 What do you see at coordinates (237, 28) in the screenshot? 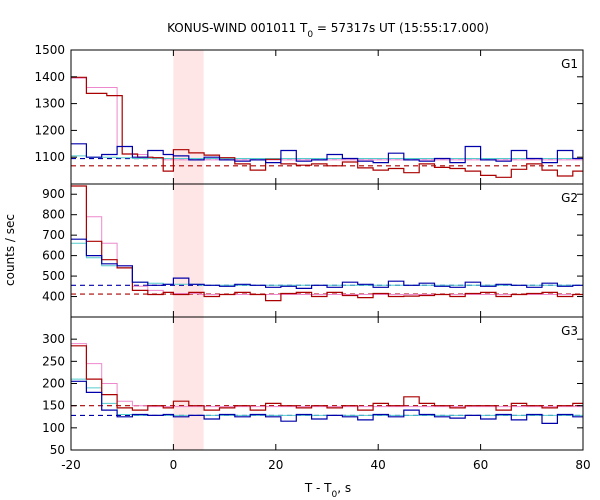
I see `chart-title-prefix: KONUS-WIND 001011 T` at bounding box center [237, 28].